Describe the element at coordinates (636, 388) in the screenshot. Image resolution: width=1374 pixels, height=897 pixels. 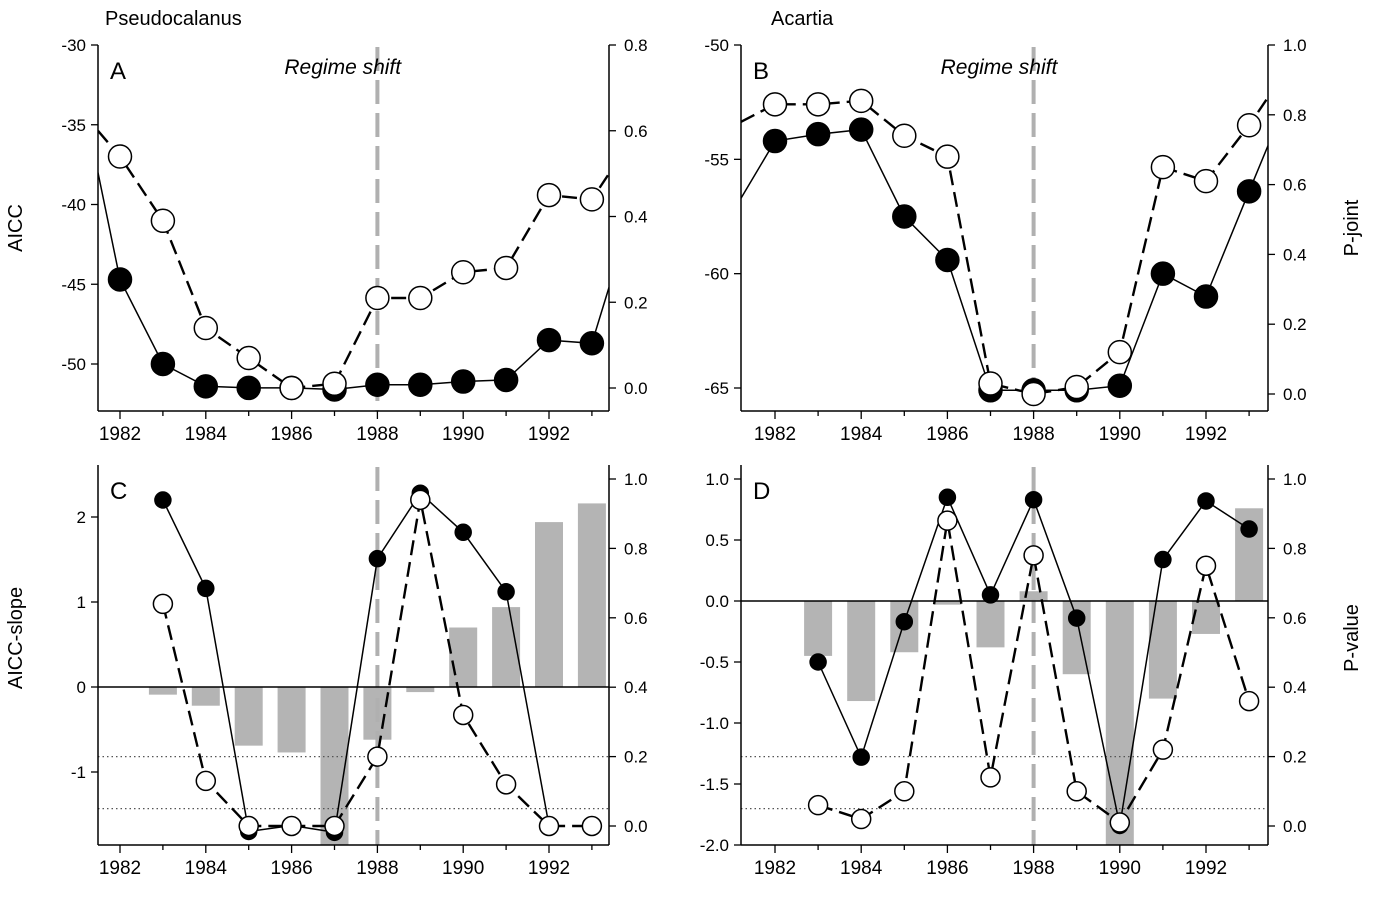
I see `right-tick-label: 0.0` at that location.